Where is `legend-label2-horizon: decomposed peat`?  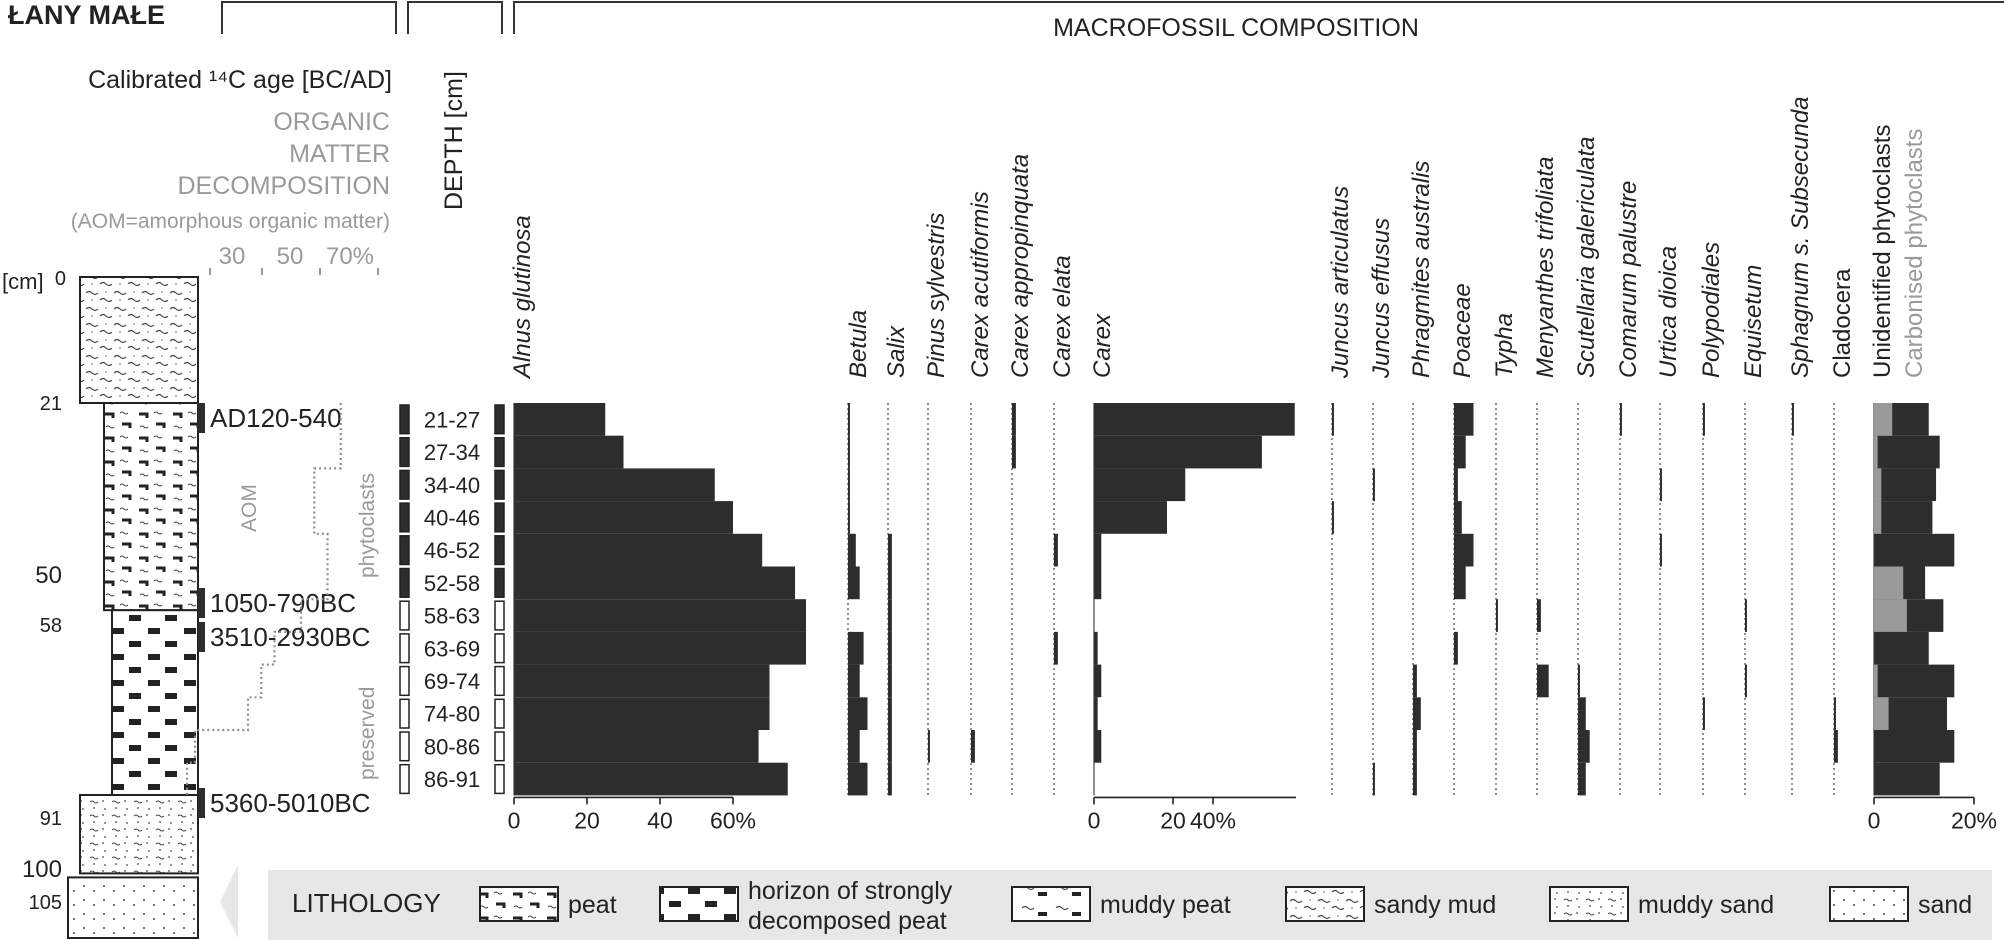
legend-label2-horizon: decomposed peat is located at coordinates (847, 921).